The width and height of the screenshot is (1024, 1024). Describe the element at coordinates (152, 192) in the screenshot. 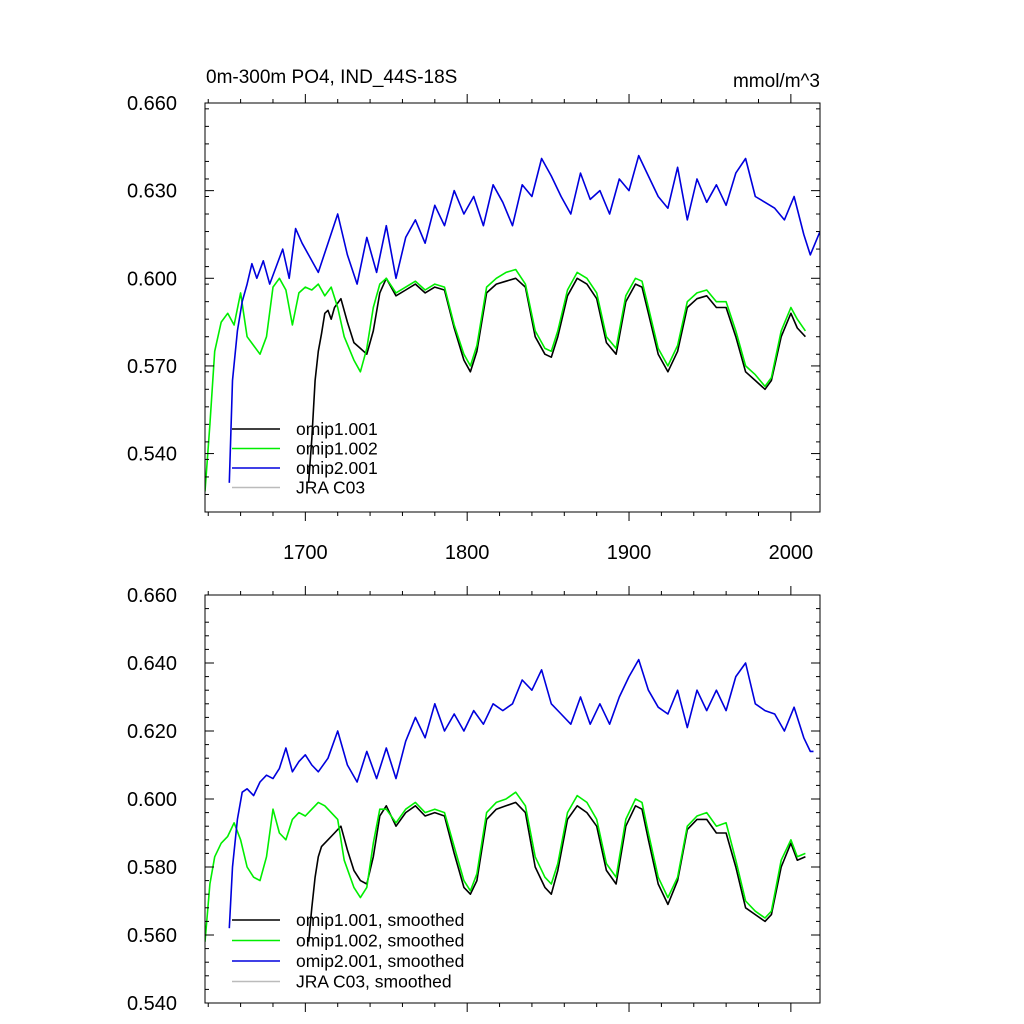

I see `top-y-tick-label: 0.630` at that location.